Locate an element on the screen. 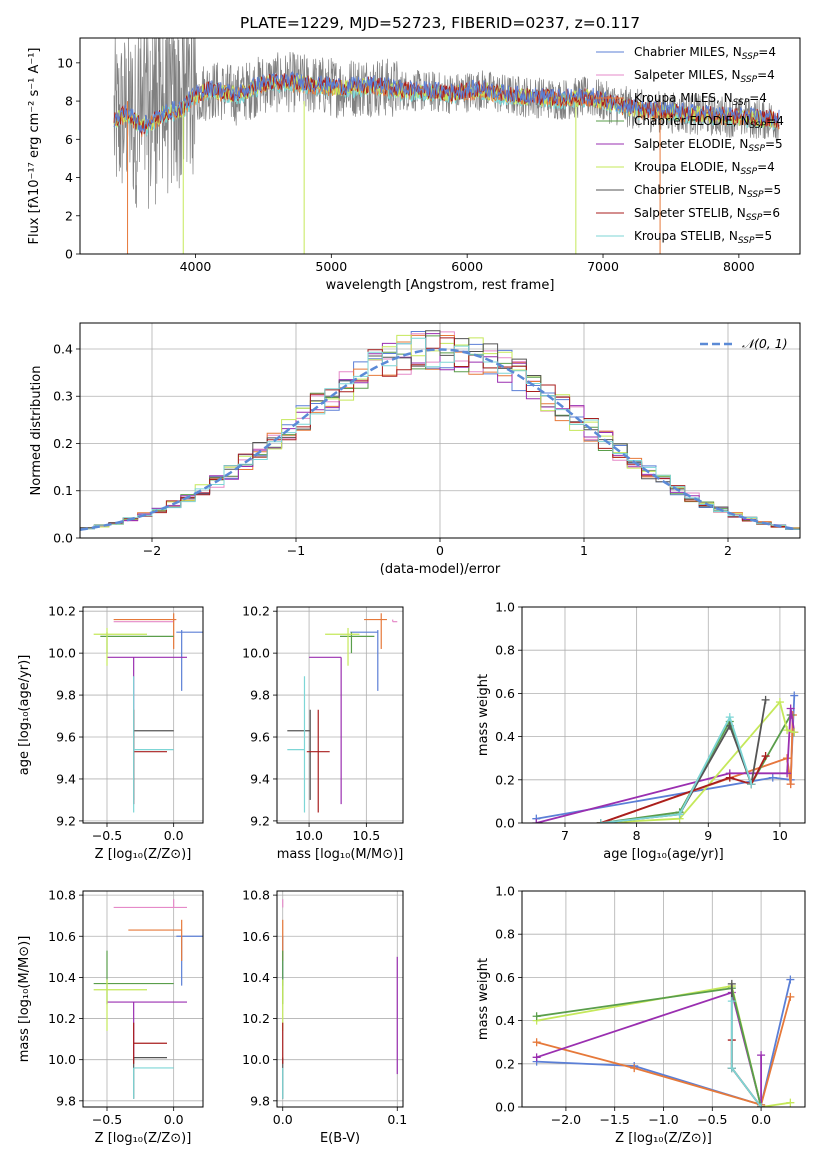 The width and height of the screenshot is (819, 1170). normal-curve is located at coordinates (439, 439).